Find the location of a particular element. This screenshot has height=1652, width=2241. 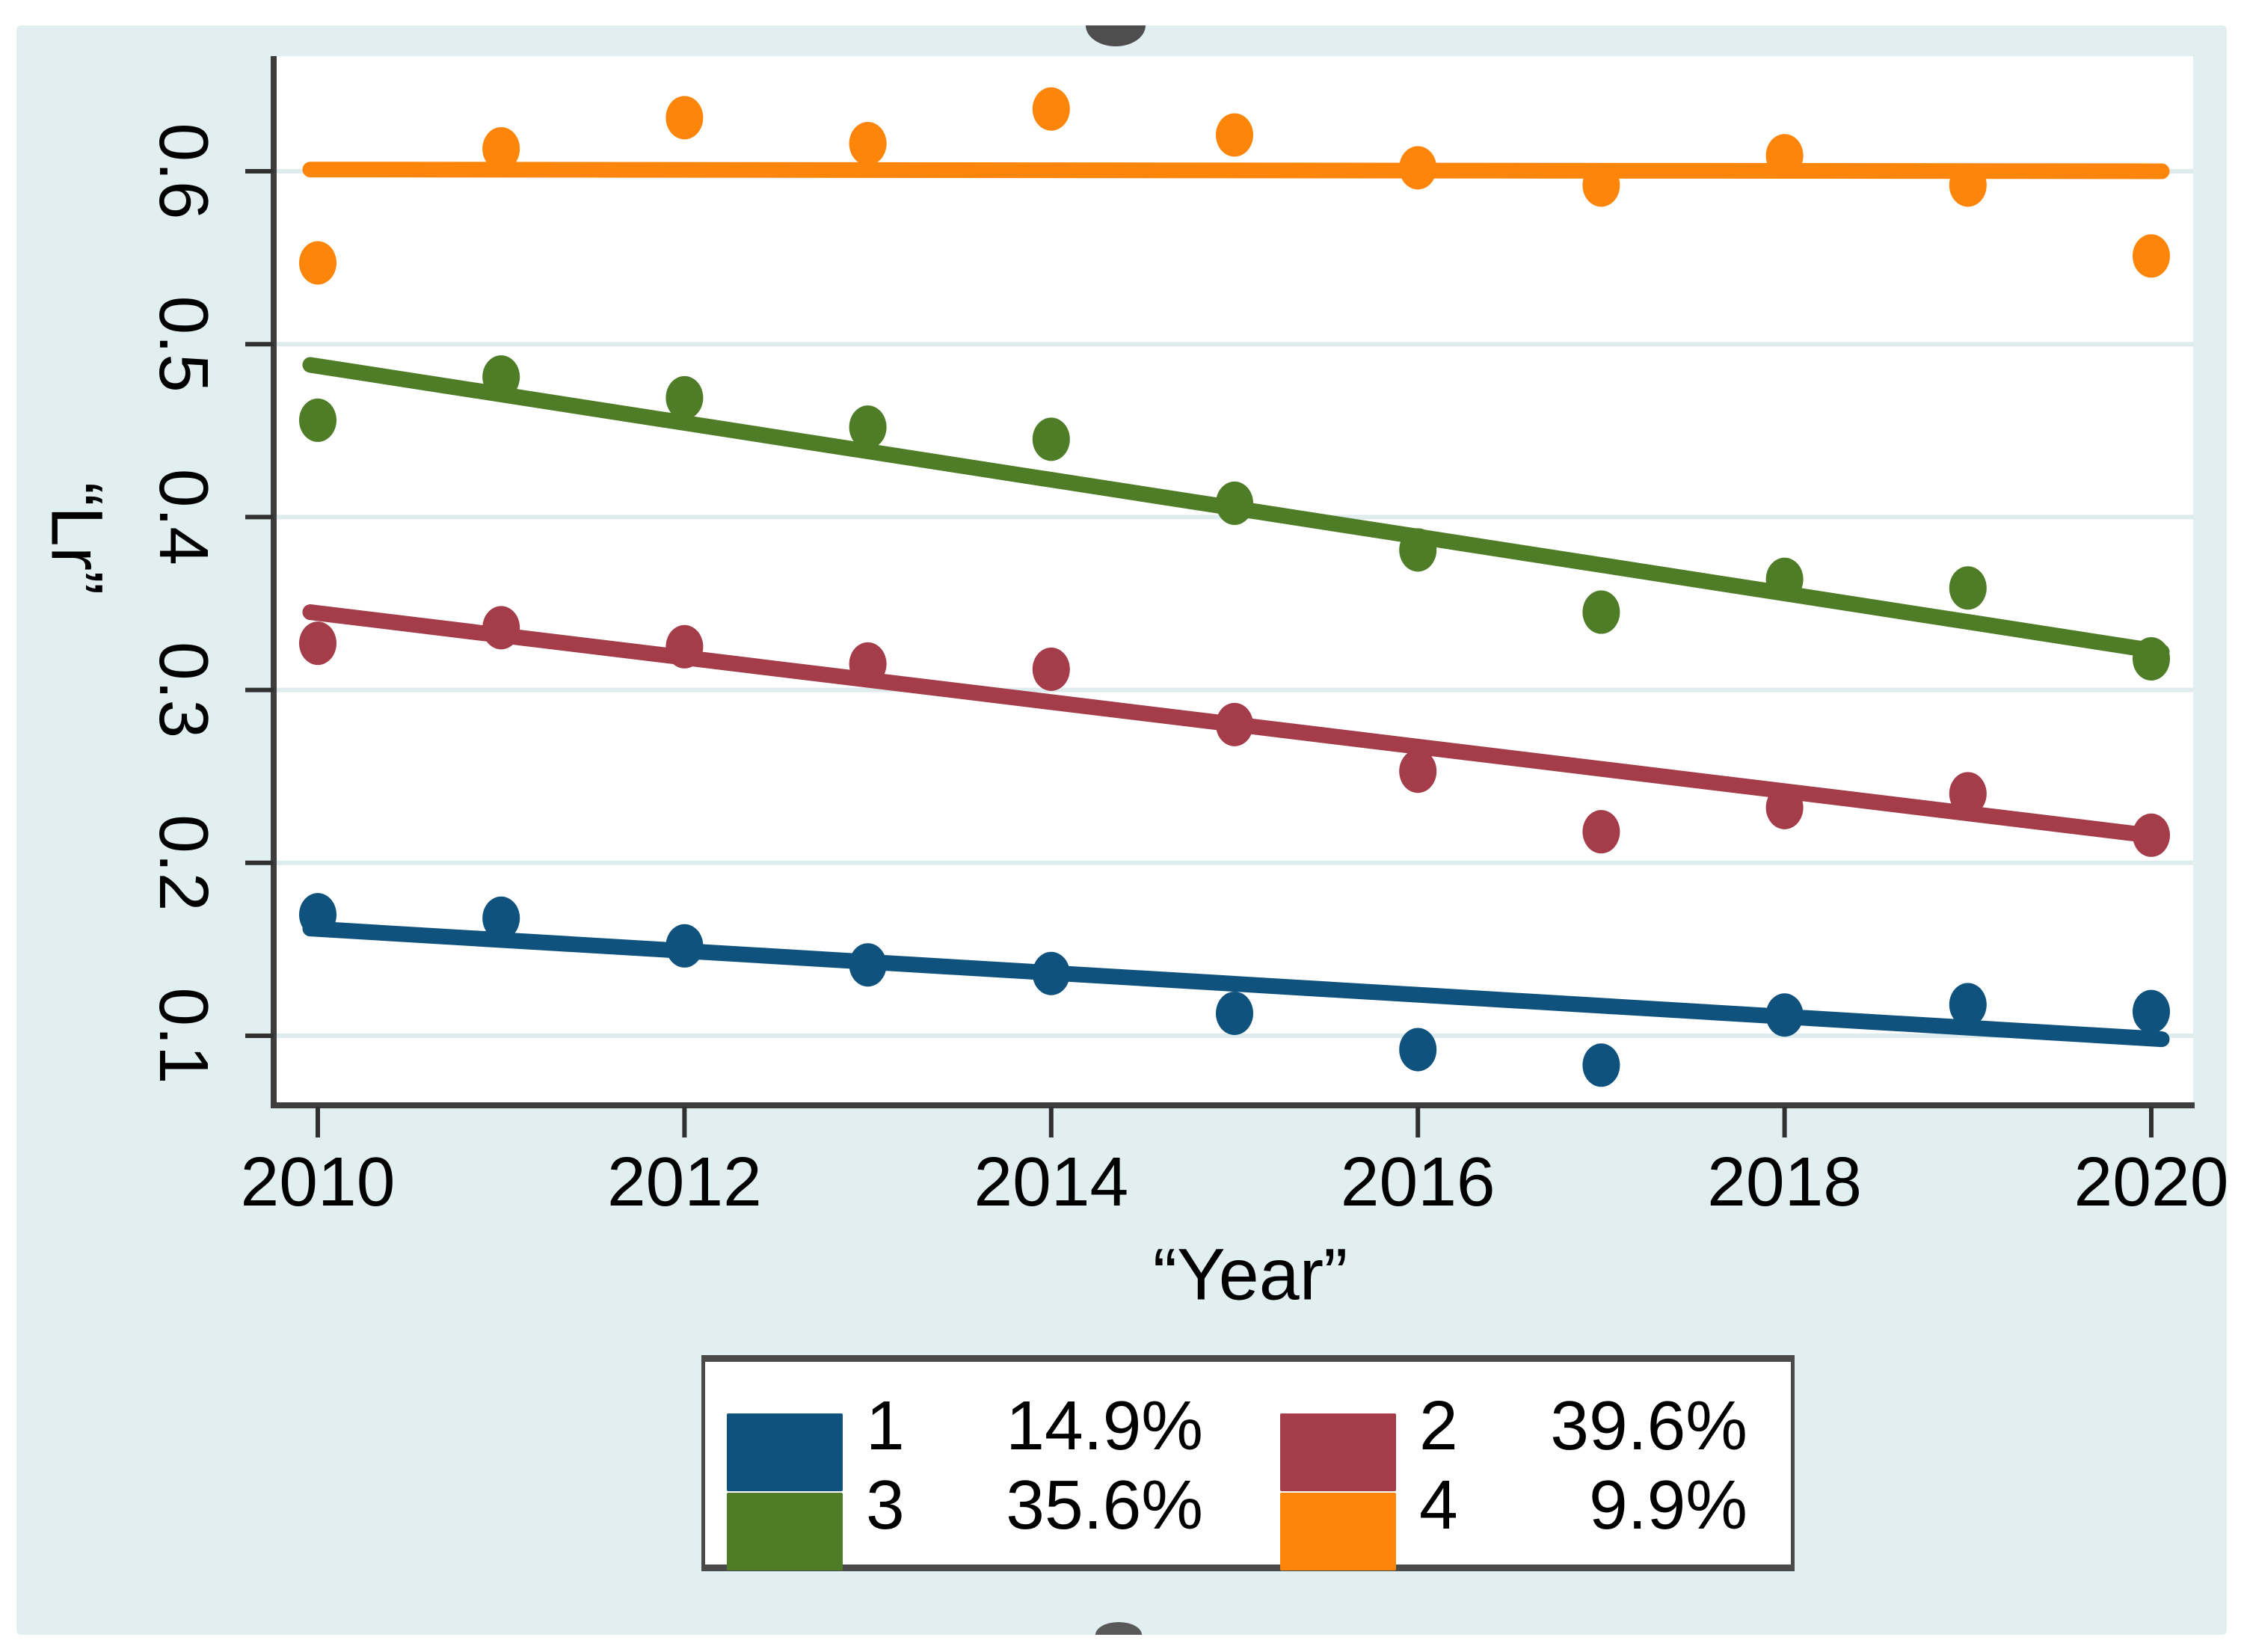

y-tick-label: 0.2 is located at coordinates (184, 862).